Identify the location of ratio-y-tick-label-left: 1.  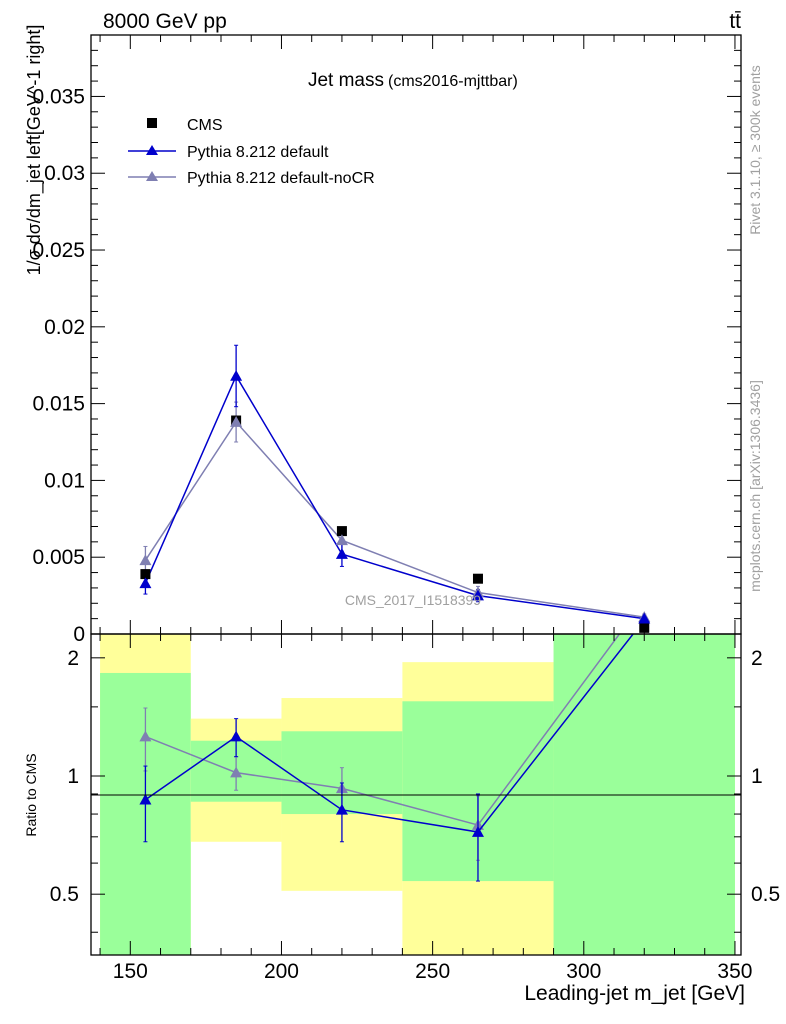
(73, 776).